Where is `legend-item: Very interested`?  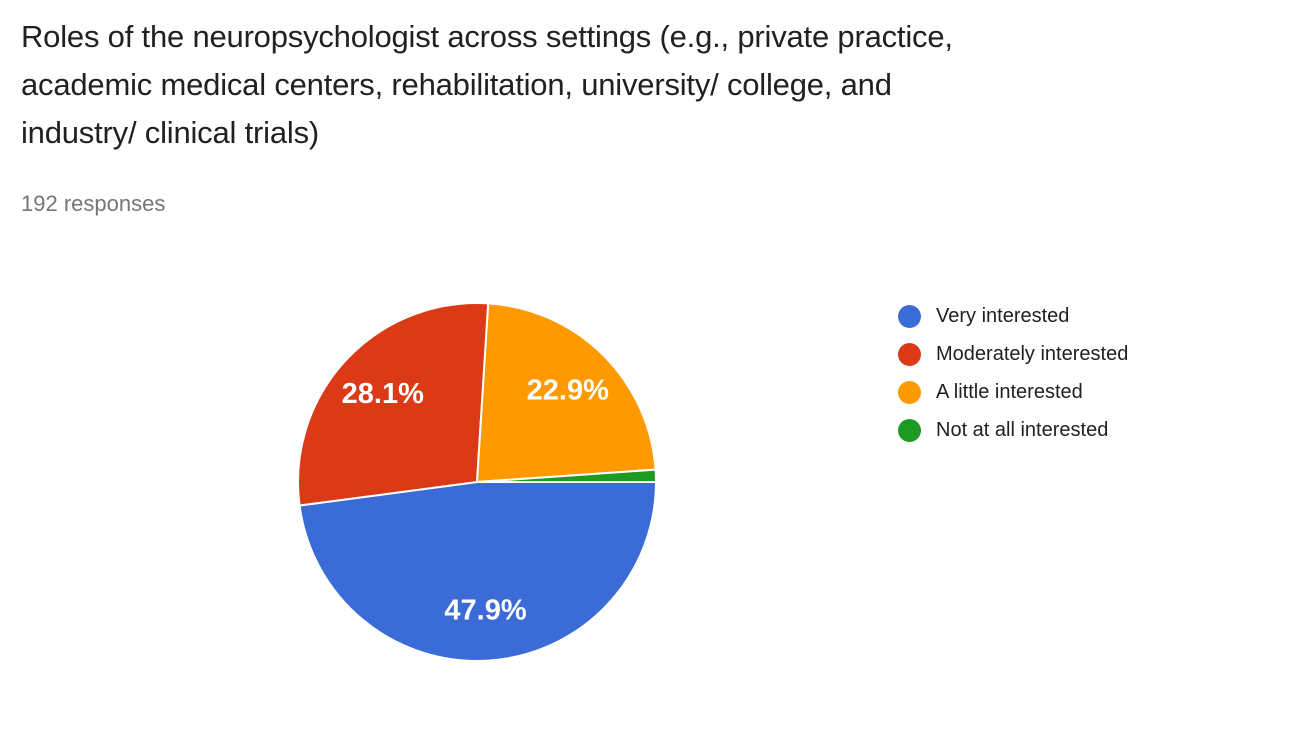
legend-item: Very interested is located at coordinates (1013, 316).